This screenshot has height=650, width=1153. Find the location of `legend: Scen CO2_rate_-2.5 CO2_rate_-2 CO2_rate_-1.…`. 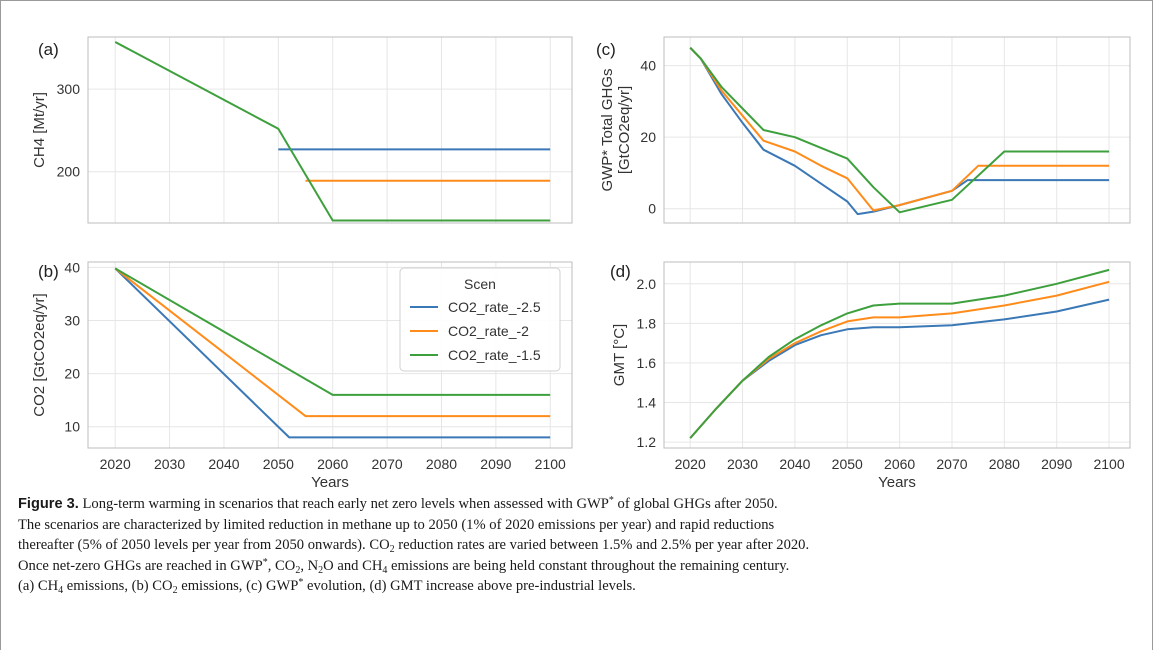

legend: Scen CO2_rate_-2.5 CO2_rate_-2 CO2_rate_-1.… is located at coordinates (480, 319).